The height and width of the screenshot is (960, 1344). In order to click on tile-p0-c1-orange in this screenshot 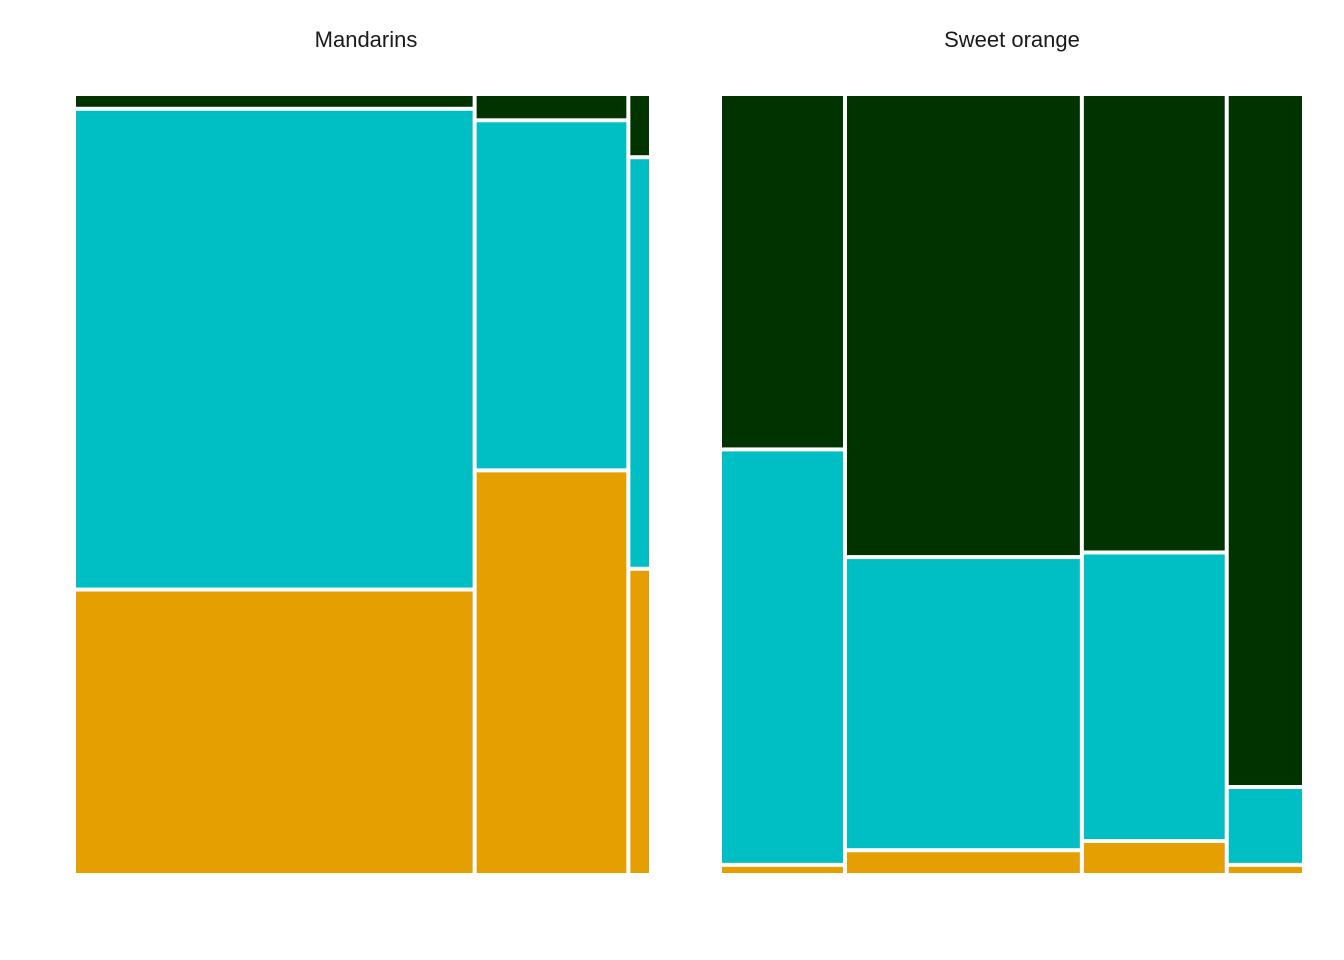, I will do `click(551, 672)`.